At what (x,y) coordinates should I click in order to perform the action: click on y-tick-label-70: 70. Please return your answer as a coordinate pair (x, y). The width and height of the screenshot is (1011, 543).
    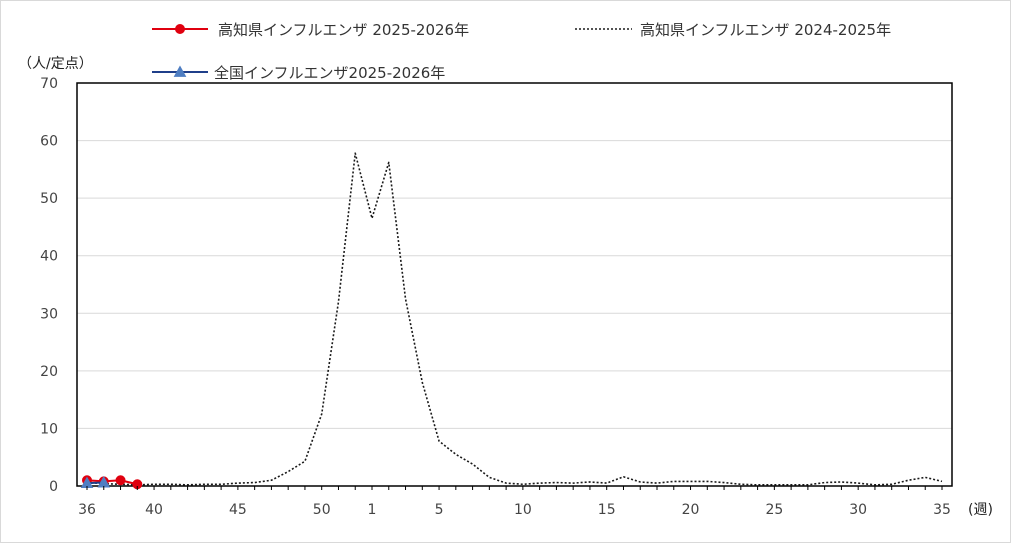
    Looking at the image, I should click on (49, 84).